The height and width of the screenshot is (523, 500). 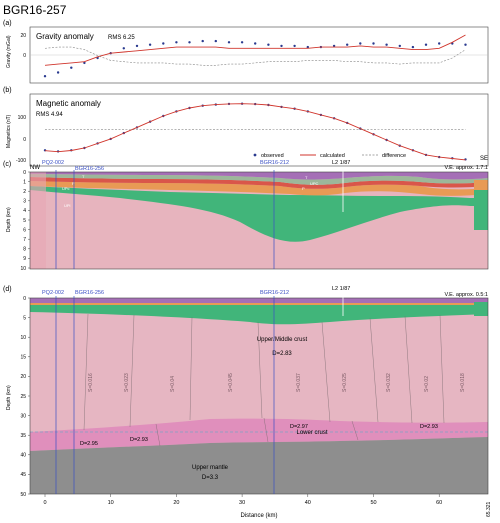 I want to click on upper-crust-density: D=2.83, so click(x=282, y=354).